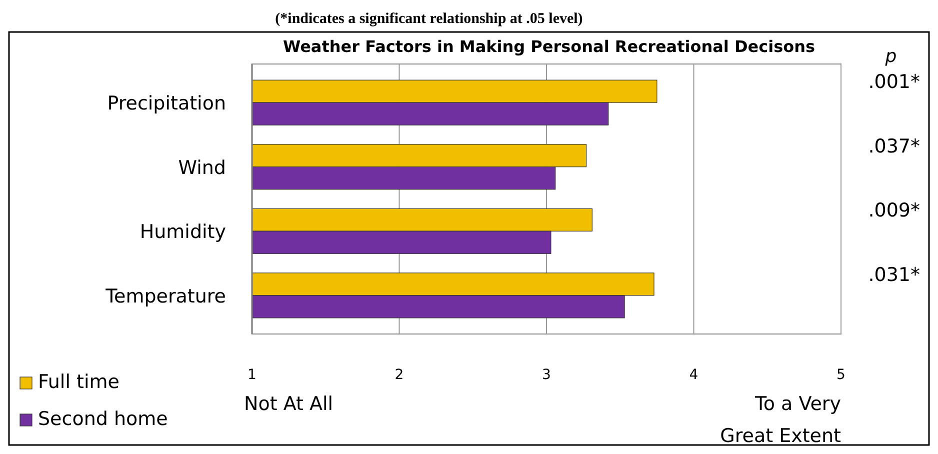  Describe the element at coordinates (429, 19) in the screenshot. I see `text: (*indicates a significant relationship at .05 level)` at that location.